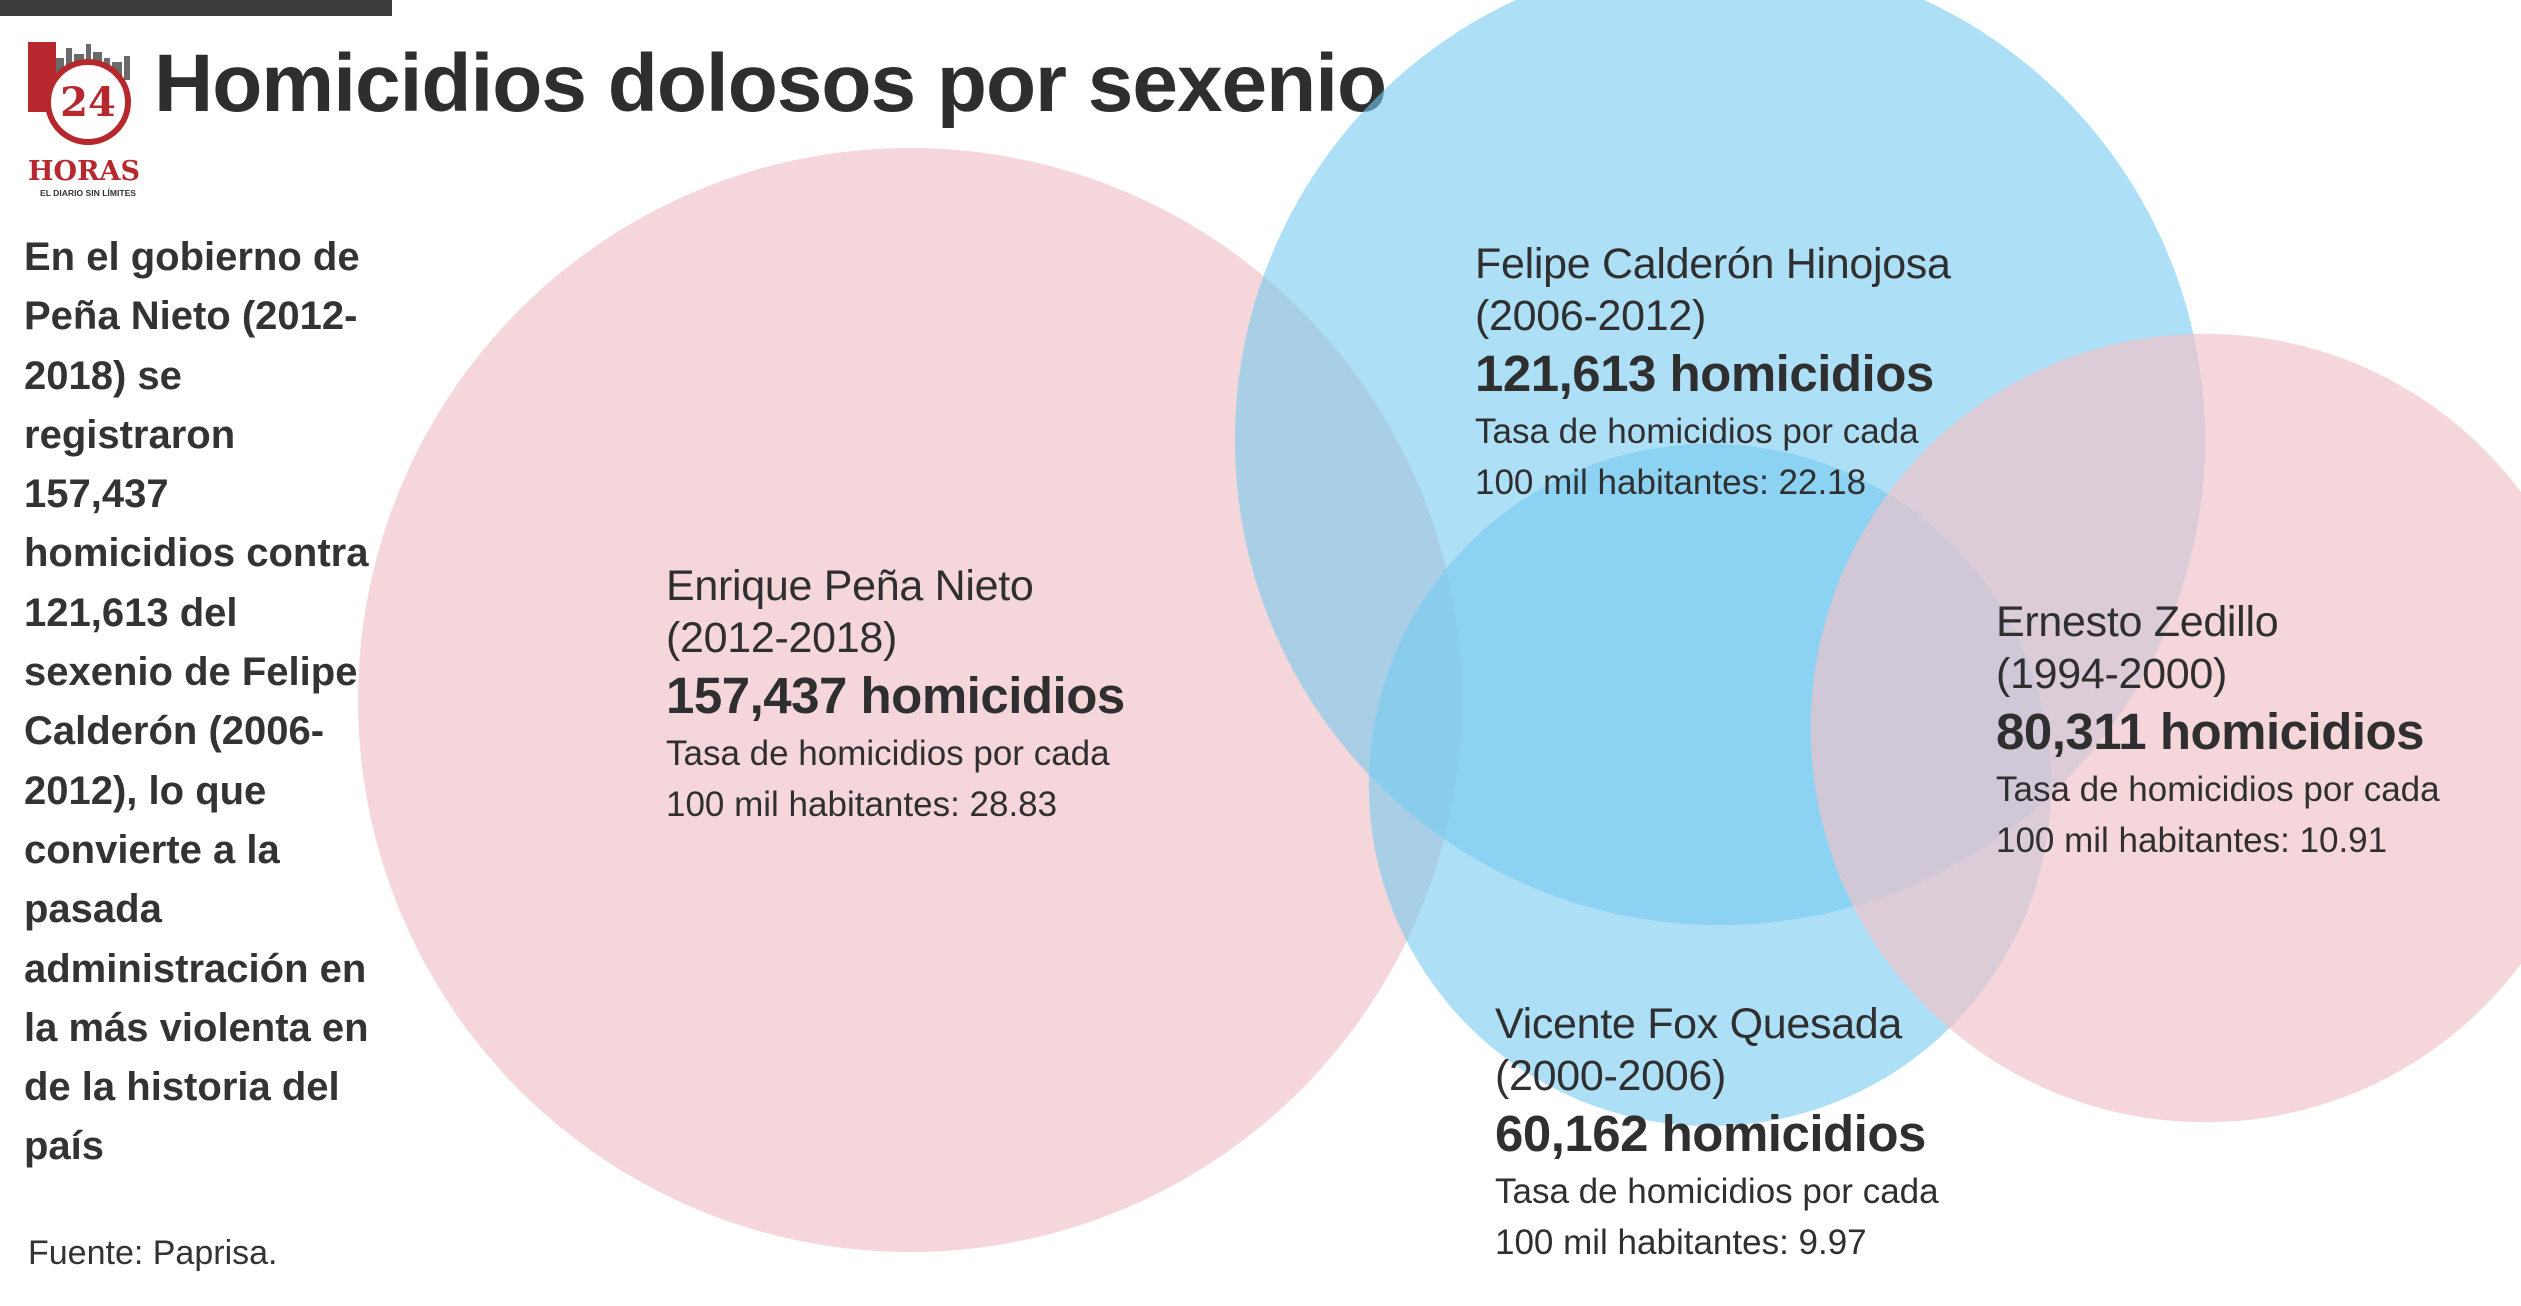 This screenshot has width=2521, height=1306. I want to click on president-name: Enrique Peña Nieto, so click(850, 586).